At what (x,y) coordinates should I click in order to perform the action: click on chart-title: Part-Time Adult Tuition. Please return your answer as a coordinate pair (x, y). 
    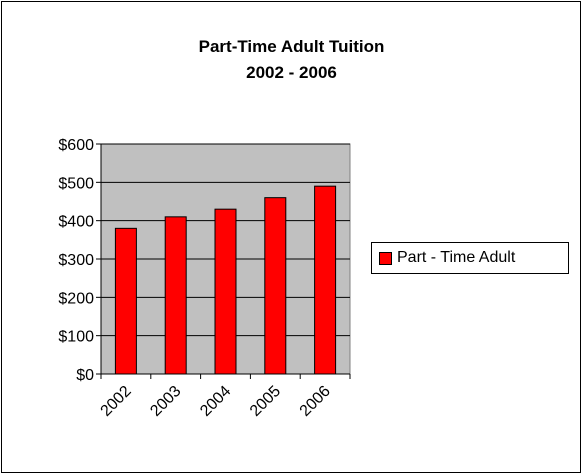
    Looking at the image, I should click on (291, 46).